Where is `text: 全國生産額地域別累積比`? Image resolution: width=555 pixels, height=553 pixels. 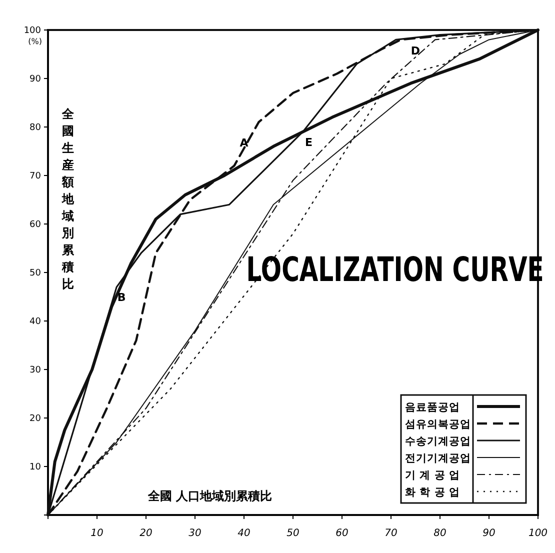 text: 全國生産額地域別累積比 is located at coordinates (68, 199).